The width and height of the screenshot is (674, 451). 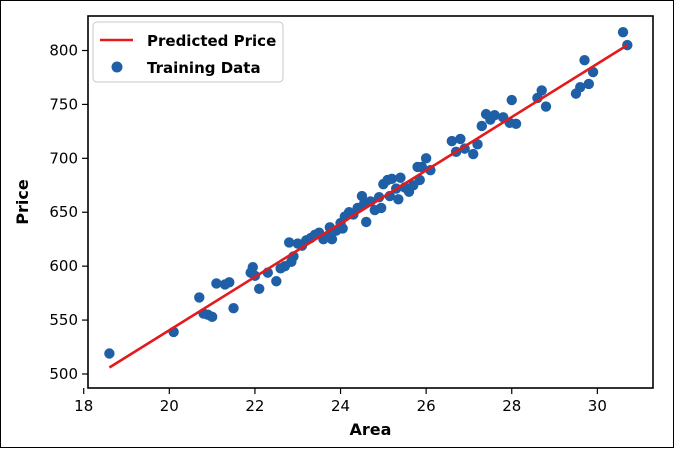 What do you see at coordinates (426, 406) in the screenshot?
I see `x-tick-label: 26` at bounding box center [426, 406].